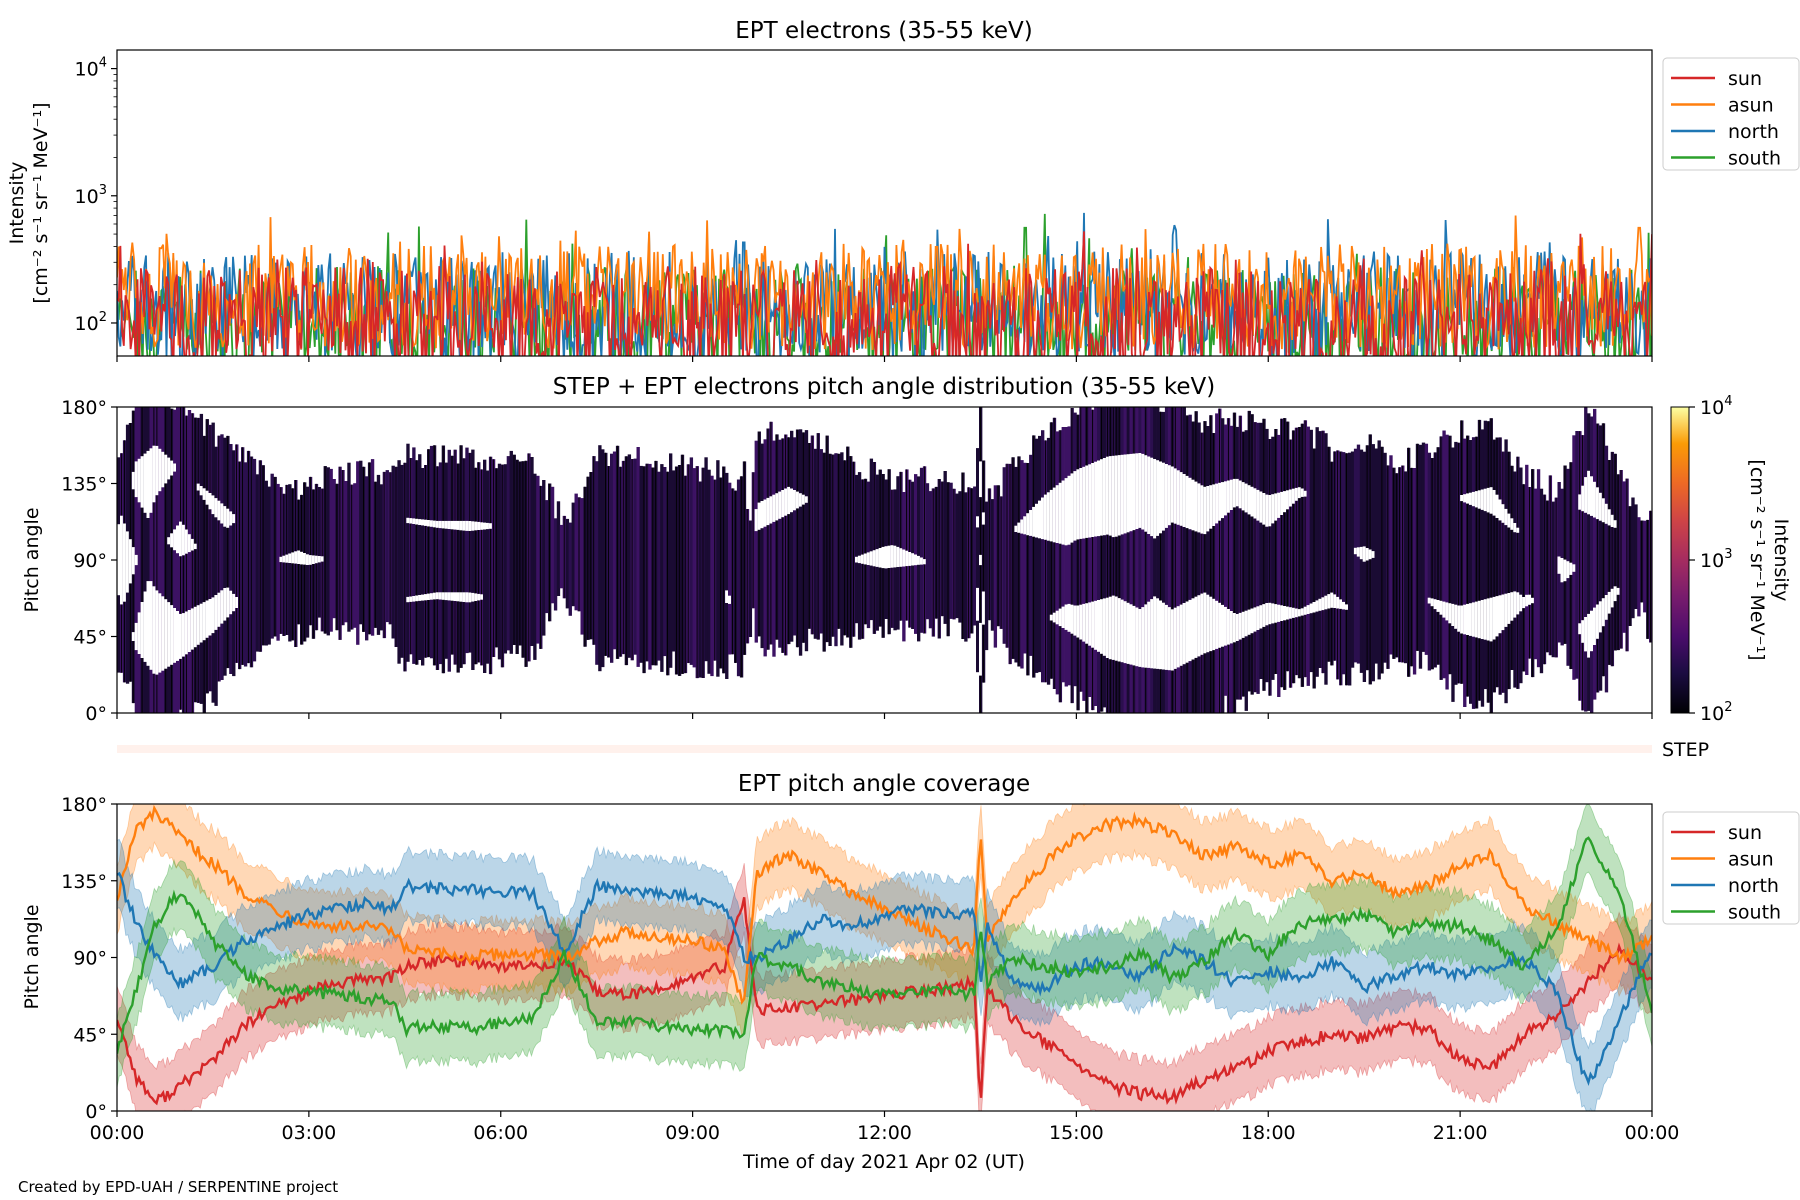 This screenshot has width=1800, height=1200. I want to click on credit-text: Created by EPD-UAH / SERPENTINE project, so click(178, 1187).